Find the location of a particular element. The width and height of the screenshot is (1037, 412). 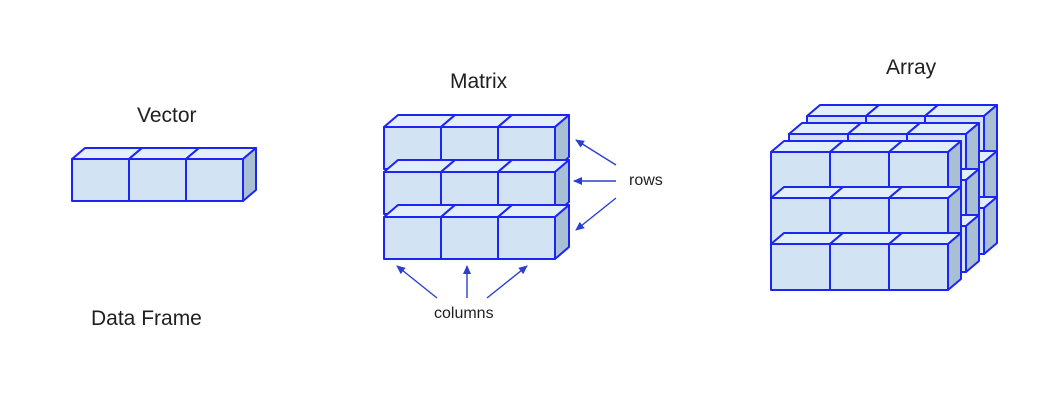

columns-label: columns is located at coordinates (464, 313).